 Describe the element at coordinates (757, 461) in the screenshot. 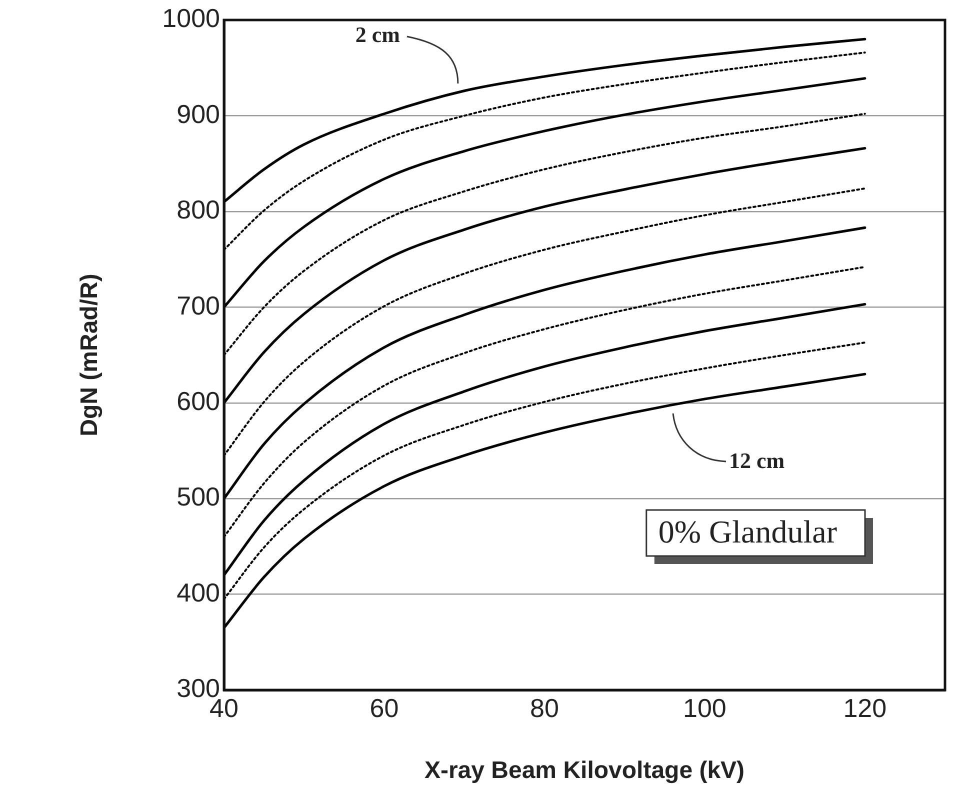

I see `annotation: 12 cm` at that location.